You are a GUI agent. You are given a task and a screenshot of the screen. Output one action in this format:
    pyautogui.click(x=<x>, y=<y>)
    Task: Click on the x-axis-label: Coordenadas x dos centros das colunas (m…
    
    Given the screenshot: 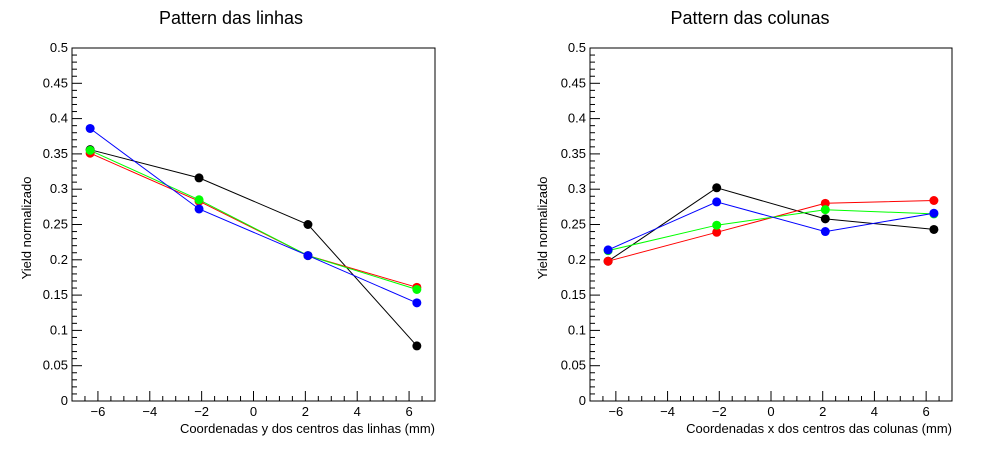 What is the action you would take?
    pyautogui.click(x=819, y=428)
    